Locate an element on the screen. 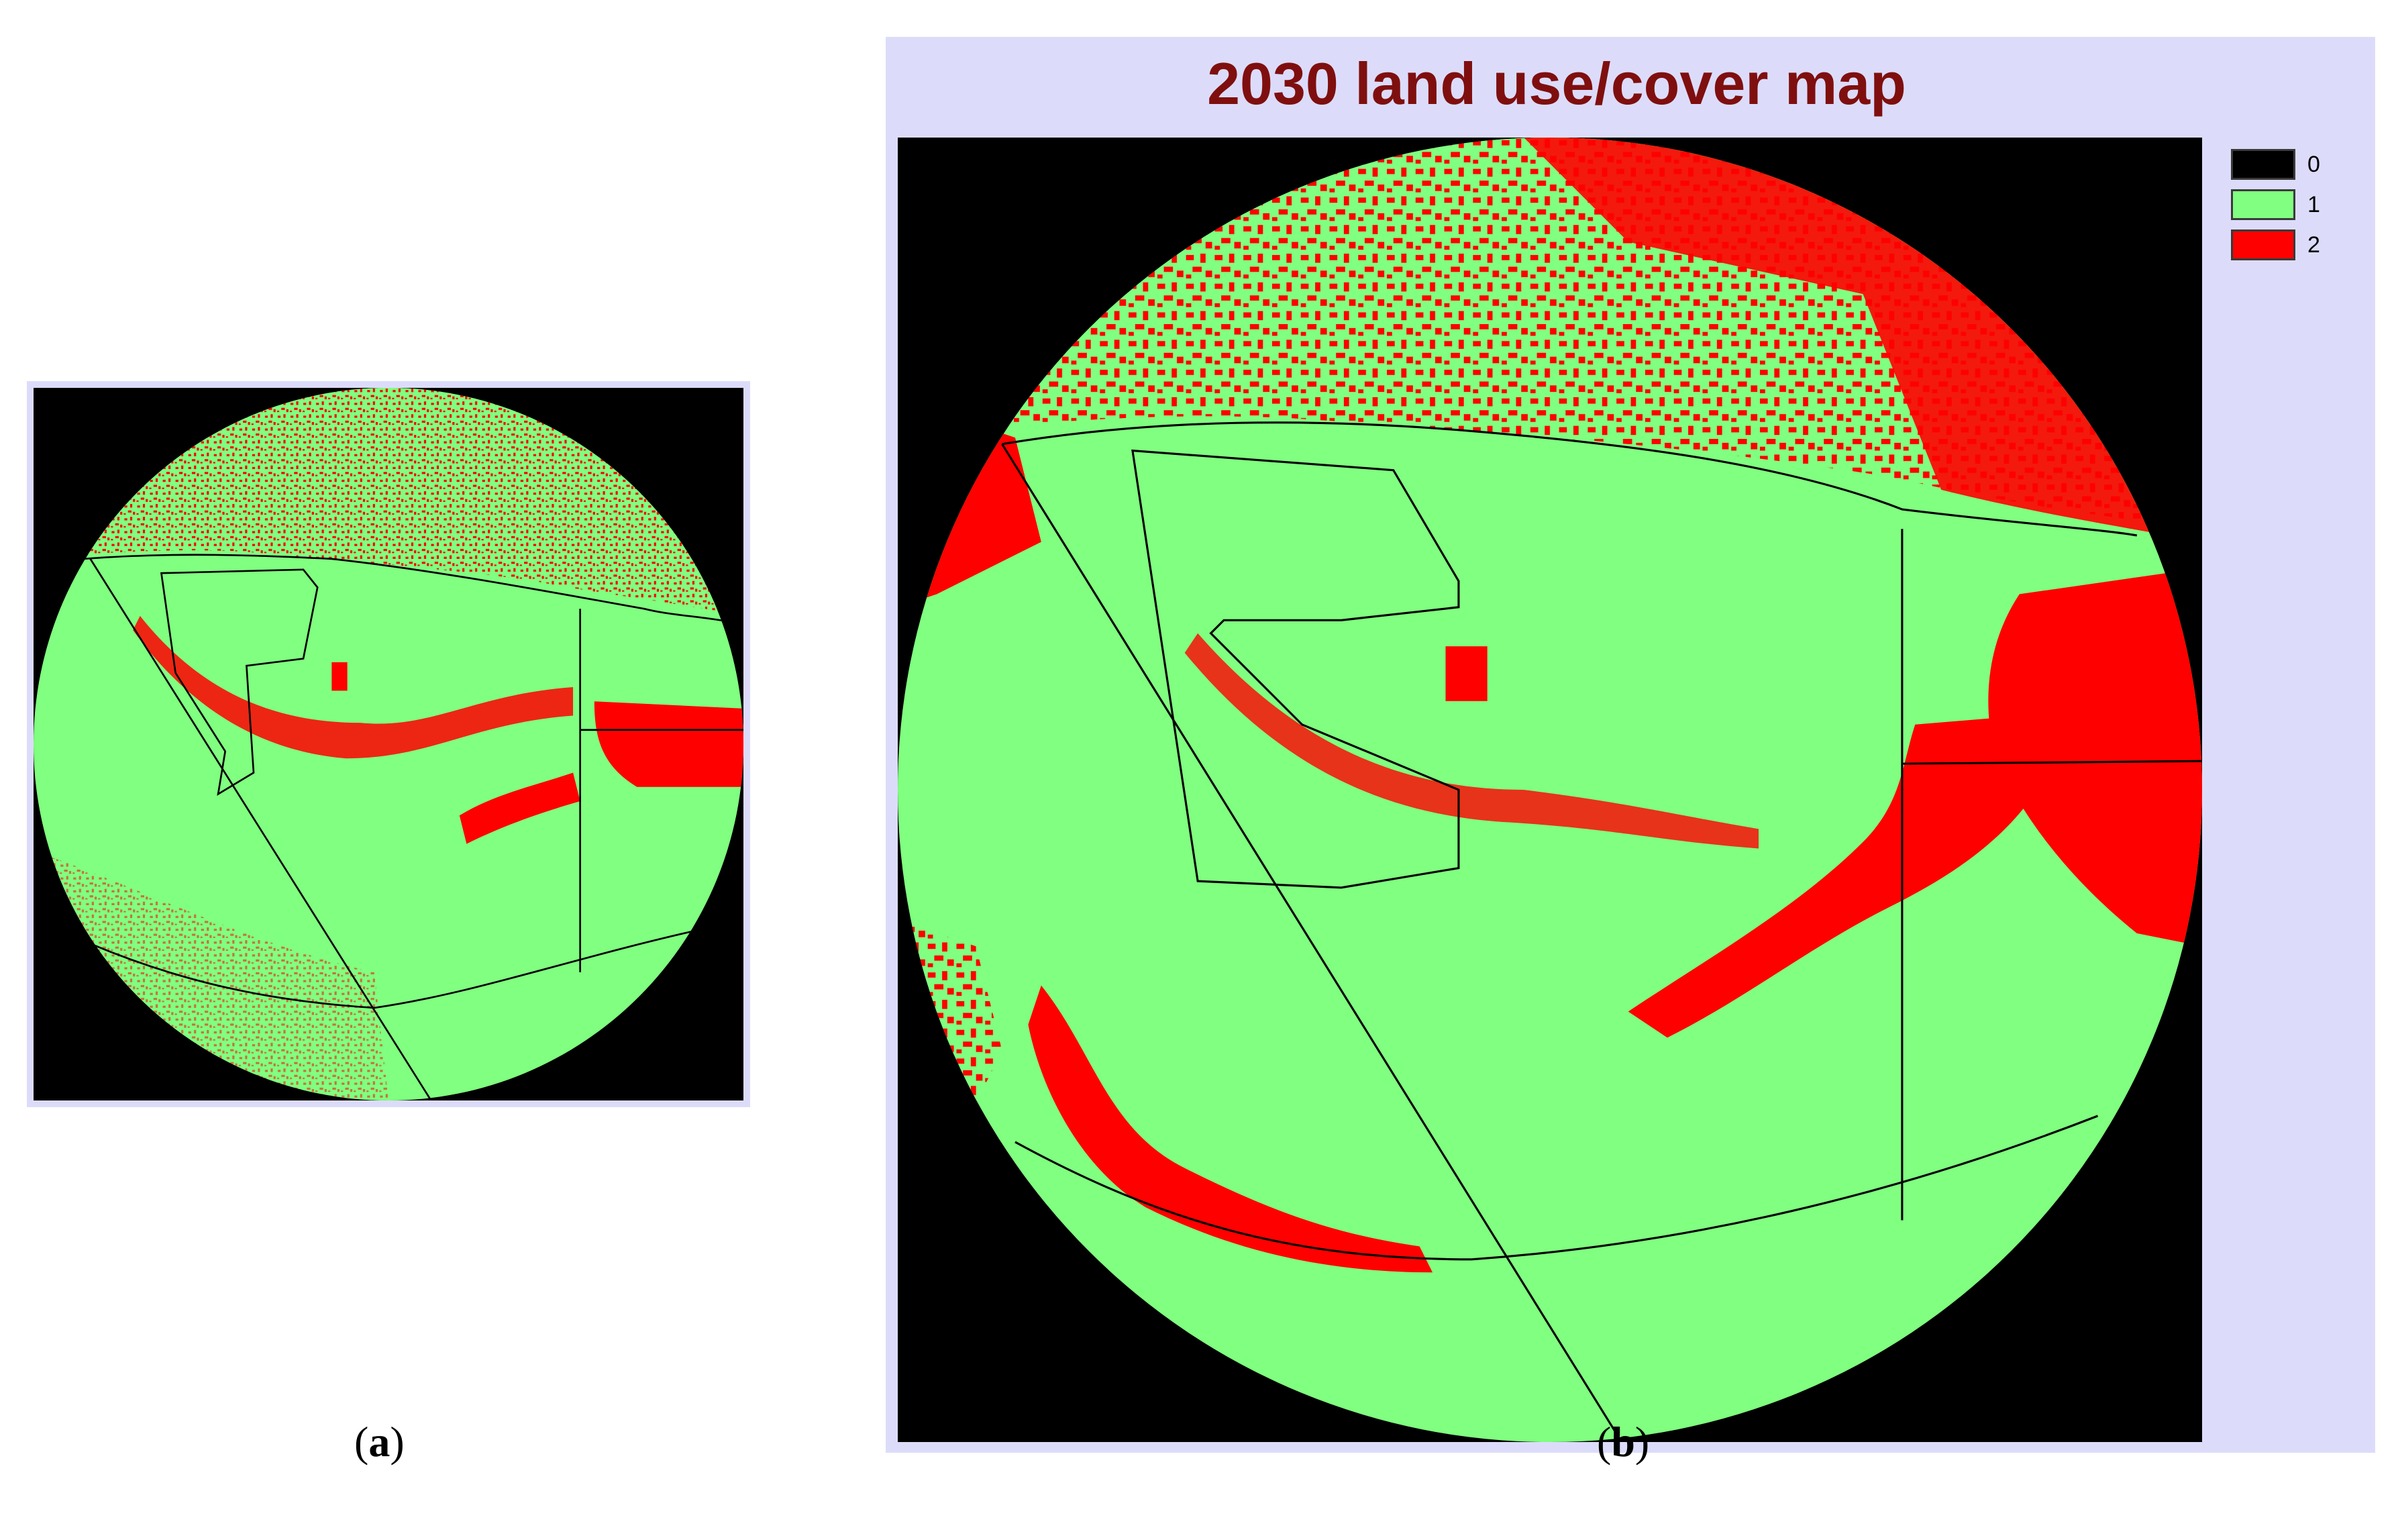 The width and height of the screenshot is (2394, 1540). map-legend: 0 1 2 is located at coordinates (2275, 204).